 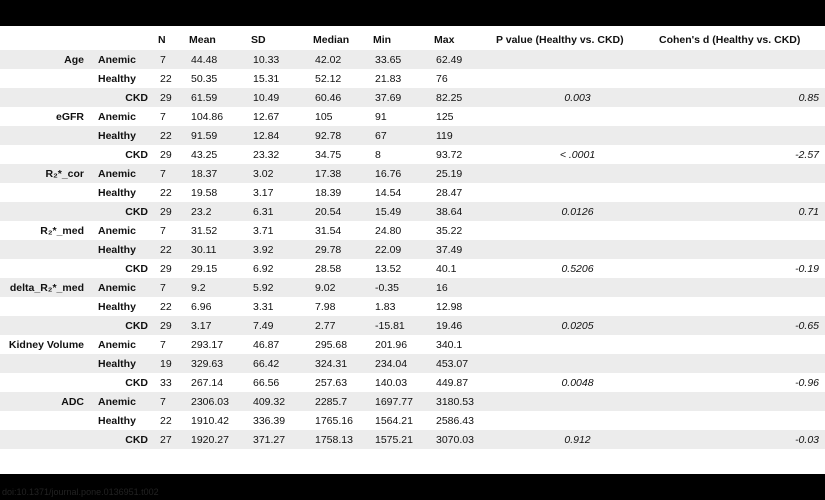 What do you see at coordinates (220, 154) in the screenshot?
I see `mean-cell: 43.25` at bounding box center [220, 154].